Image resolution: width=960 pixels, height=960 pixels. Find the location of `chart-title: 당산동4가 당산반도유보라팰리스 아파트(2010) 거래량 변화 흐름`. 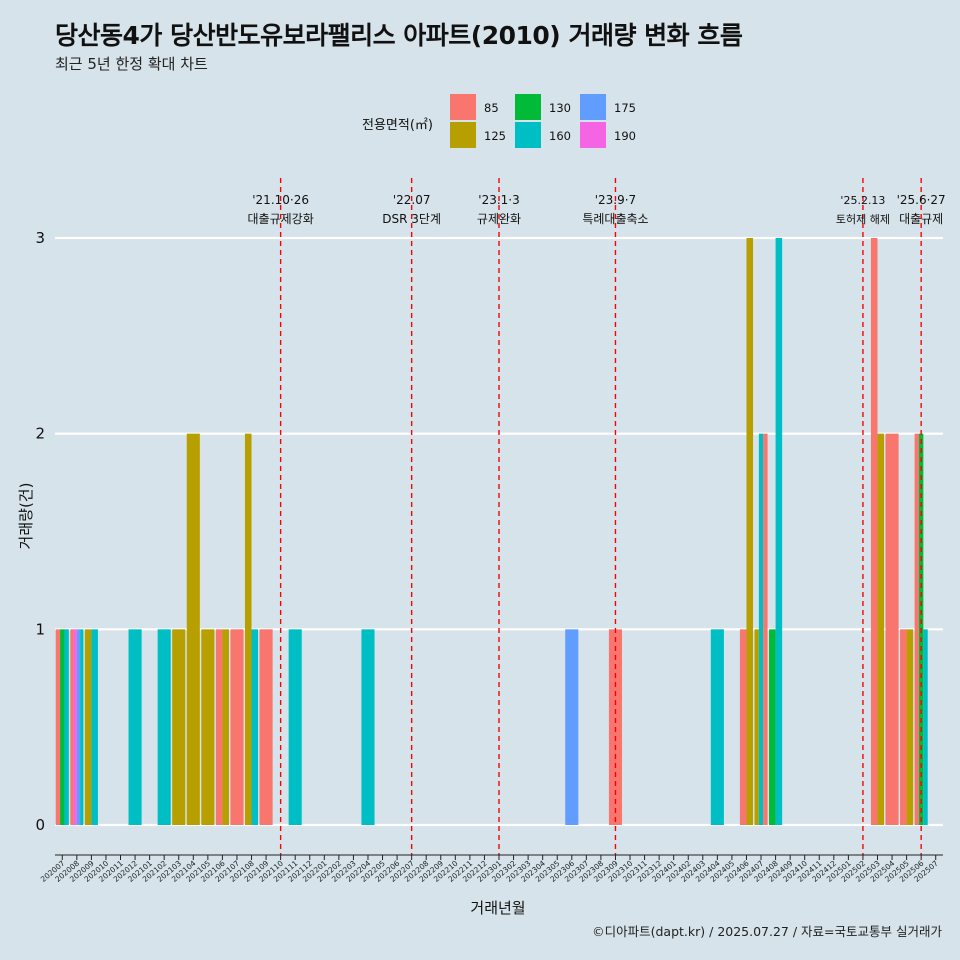

chart-title: 당산동4가 당산반도유보라팰리스 아파트(2010) 거래량 변화 흐름 is located at coordinates (399, 35).